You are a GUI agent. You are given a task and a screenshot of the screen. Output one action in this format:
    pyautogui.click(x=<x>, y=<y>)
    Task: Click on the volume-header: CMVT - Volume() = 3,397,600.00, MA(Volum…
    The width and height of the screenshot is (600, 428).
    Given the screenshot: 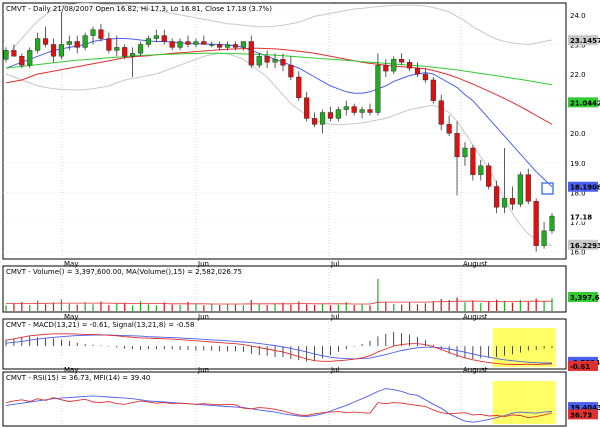 What is the action you would take?
    pyautogui.click(x=124, y=272)
    